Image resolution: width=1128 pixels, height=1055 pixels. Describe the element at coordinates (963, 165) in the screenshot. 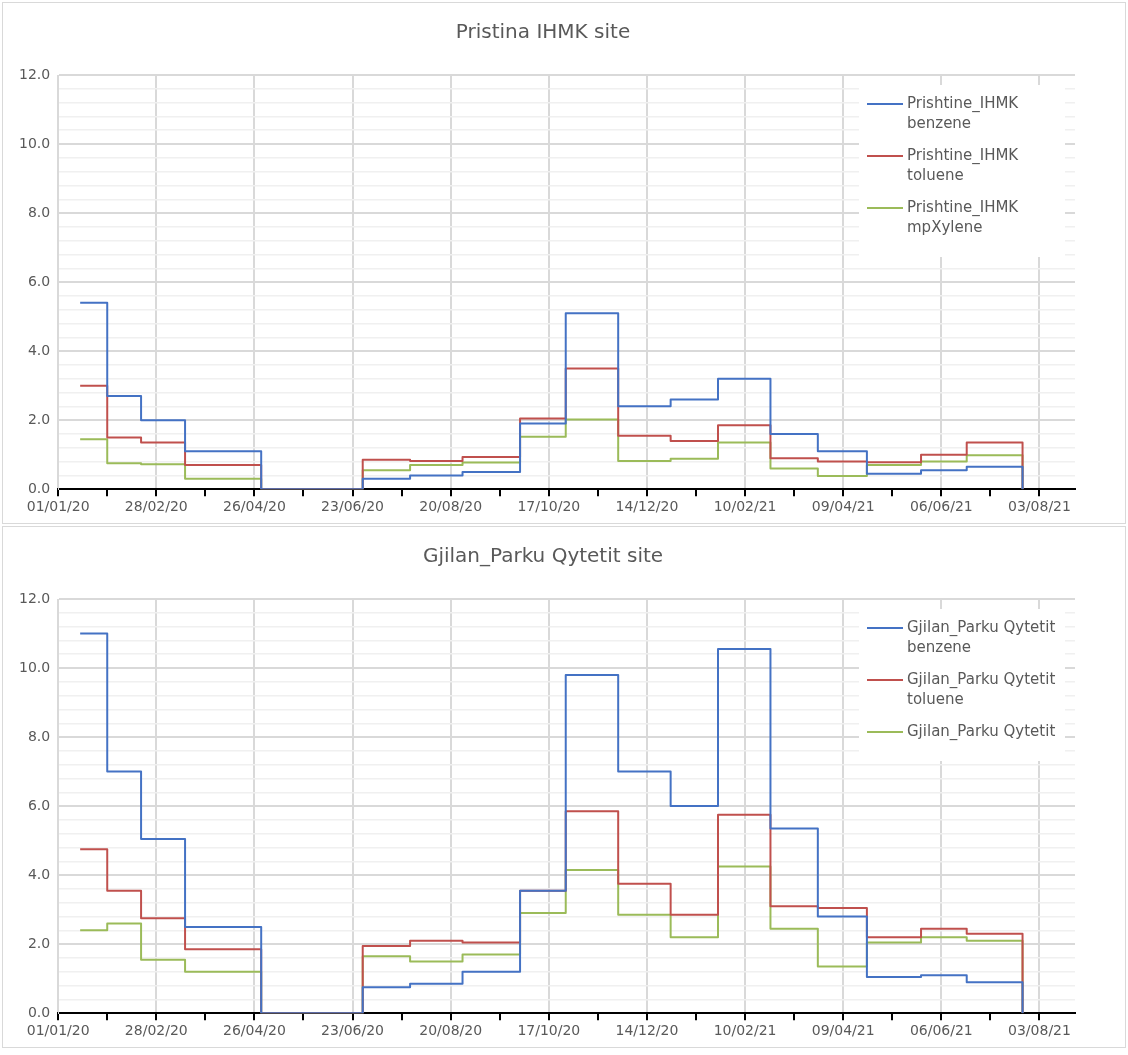

I see `legend-label: Prishtine_IHMK toluene` at that location.